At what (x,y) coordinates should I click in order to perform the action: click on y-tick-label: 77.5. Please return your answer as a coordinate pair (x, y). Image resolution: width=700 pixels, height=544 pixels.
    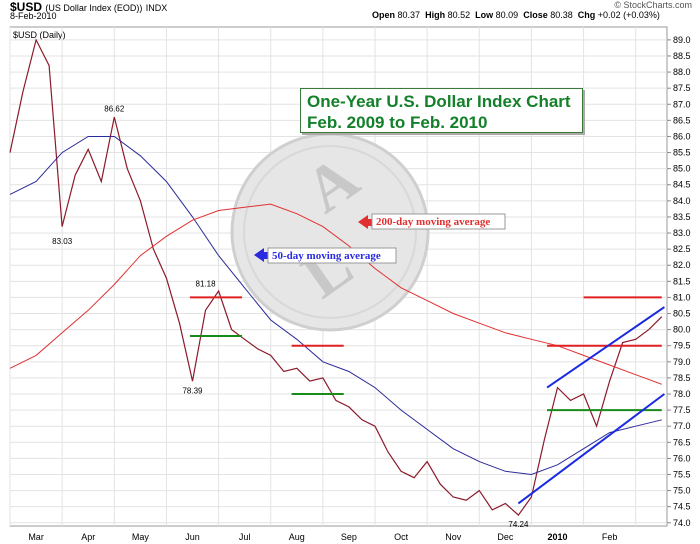
    Looking at the image, I should click on (682, 410).